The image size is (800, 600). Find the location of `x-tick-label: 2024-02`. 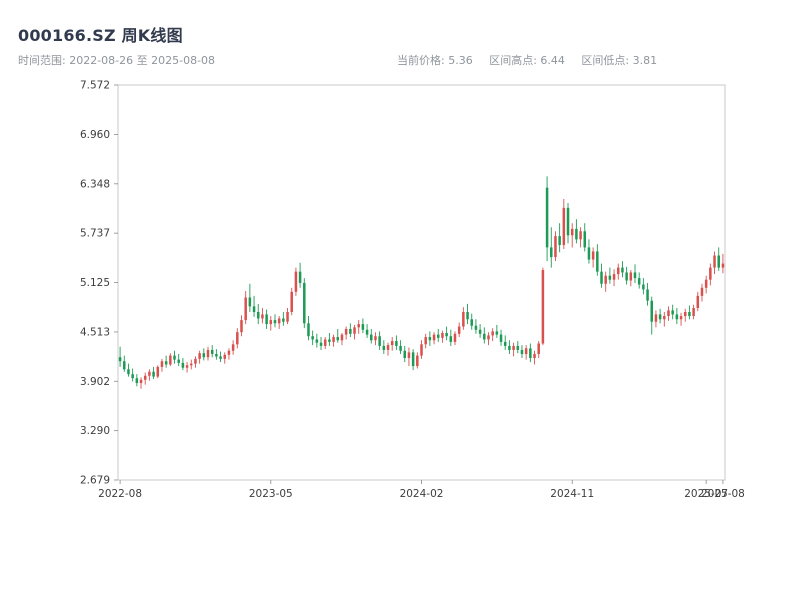

x-tick-label: 2024-02 is located at coordinates (422, 494).